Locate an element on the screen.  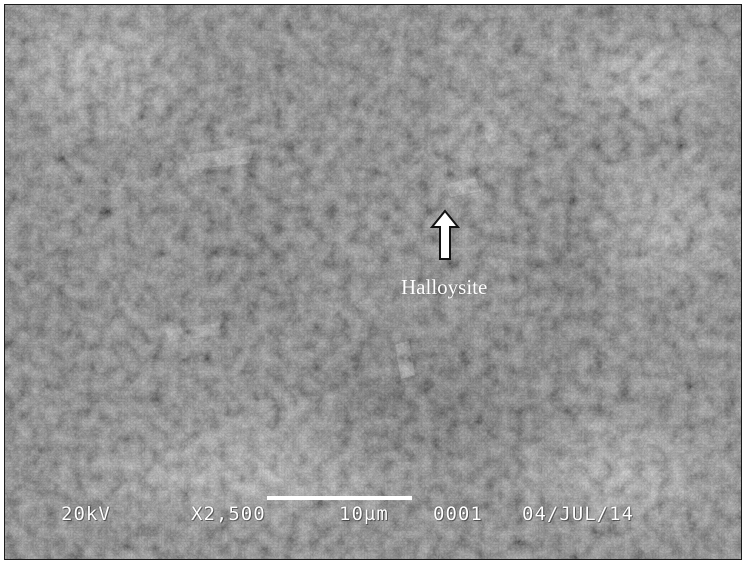
capture-date: 04/JUL/14 is located at coordinates (578, 514).